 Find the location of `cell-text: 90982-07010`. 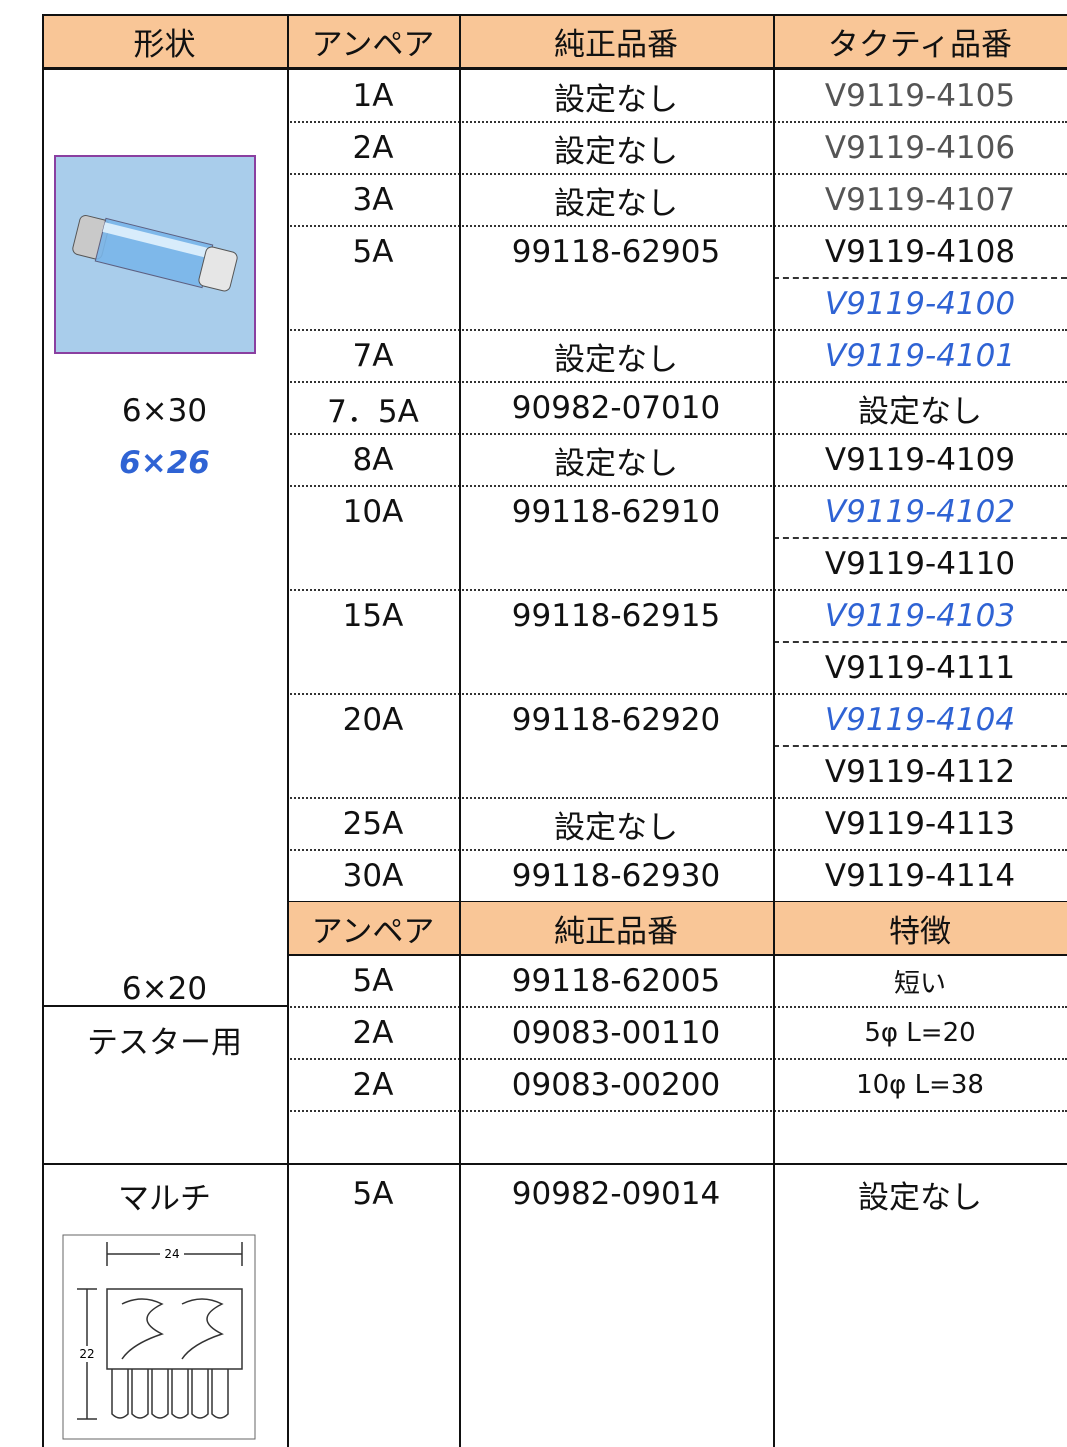

cell-text: 90982-07010 is located at coordinates (616, 408).